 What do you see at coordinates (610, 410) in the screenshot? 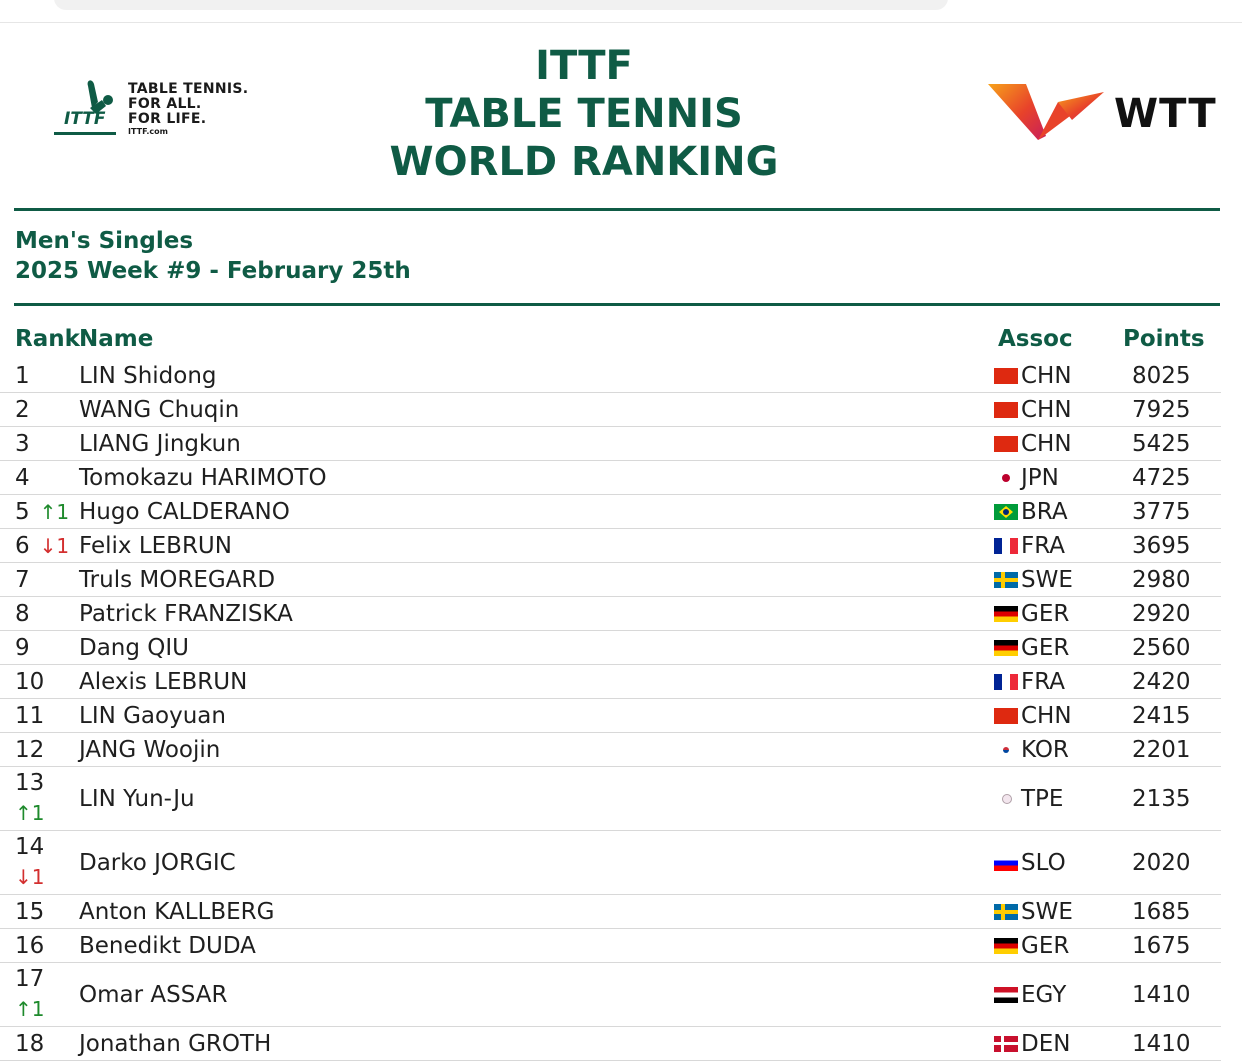
I see `table-row: 2 WANG Chuqin CHN 7925` at bounding box center [610, 410].